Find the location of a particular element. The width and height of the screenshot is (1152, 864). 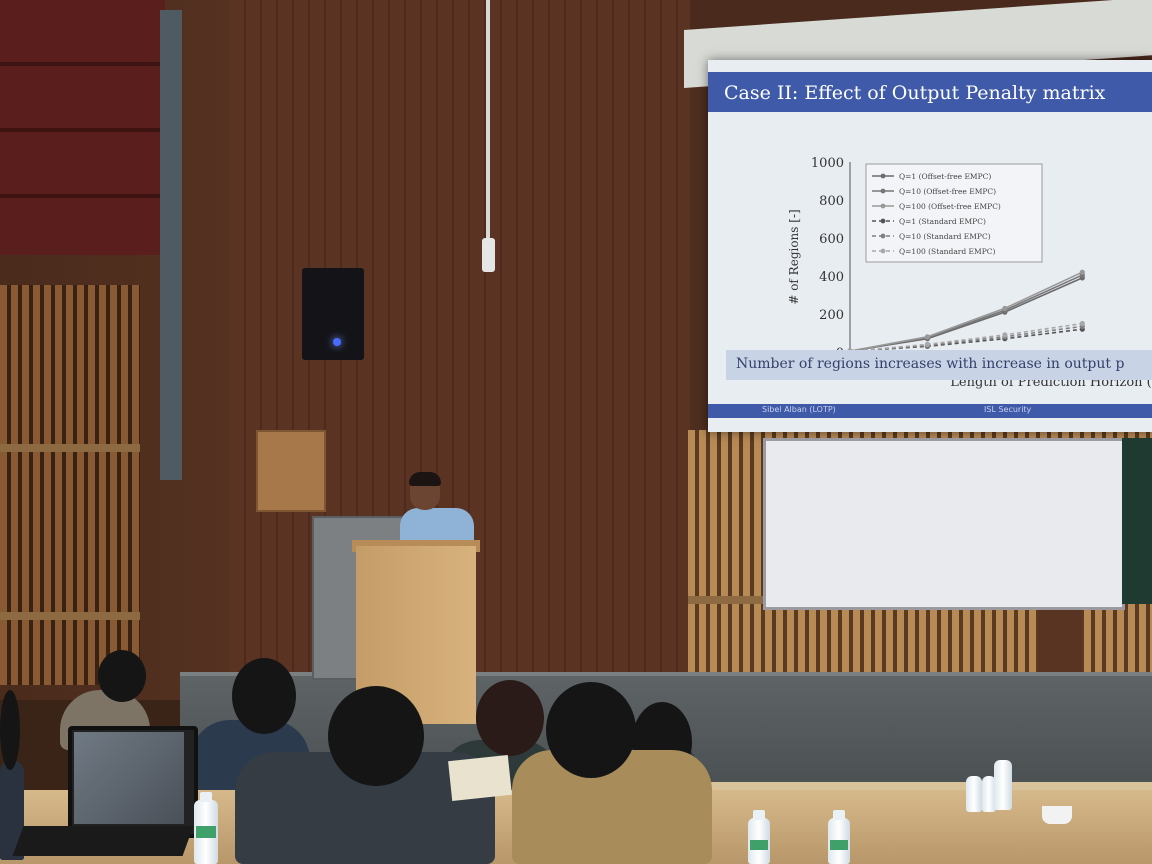

legend-entry: Q=1 (Standard EMPC) is located at coordinates (942, 221).